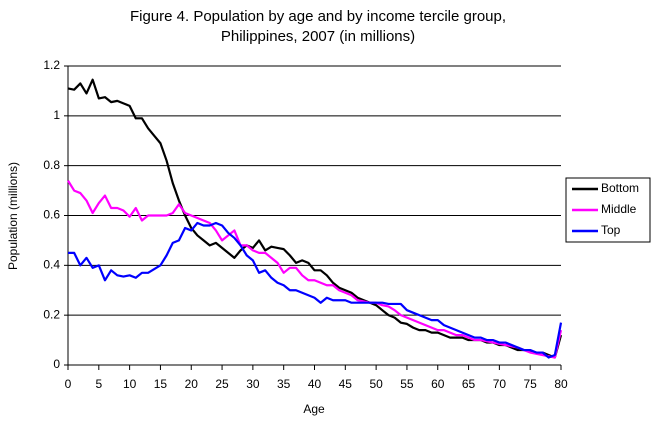 The height and width of the screenshot is (423, 653). I want to click on x-tick-label: 0, so click(68, 384).